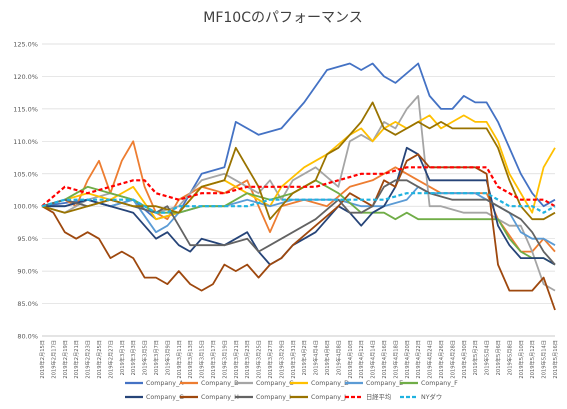 The height and width of the screenshot is (409, 567). Describe the element at coordinates (224, 359) in the screenshot. I see `x-tick-label: 2019年3月19日` at that location.